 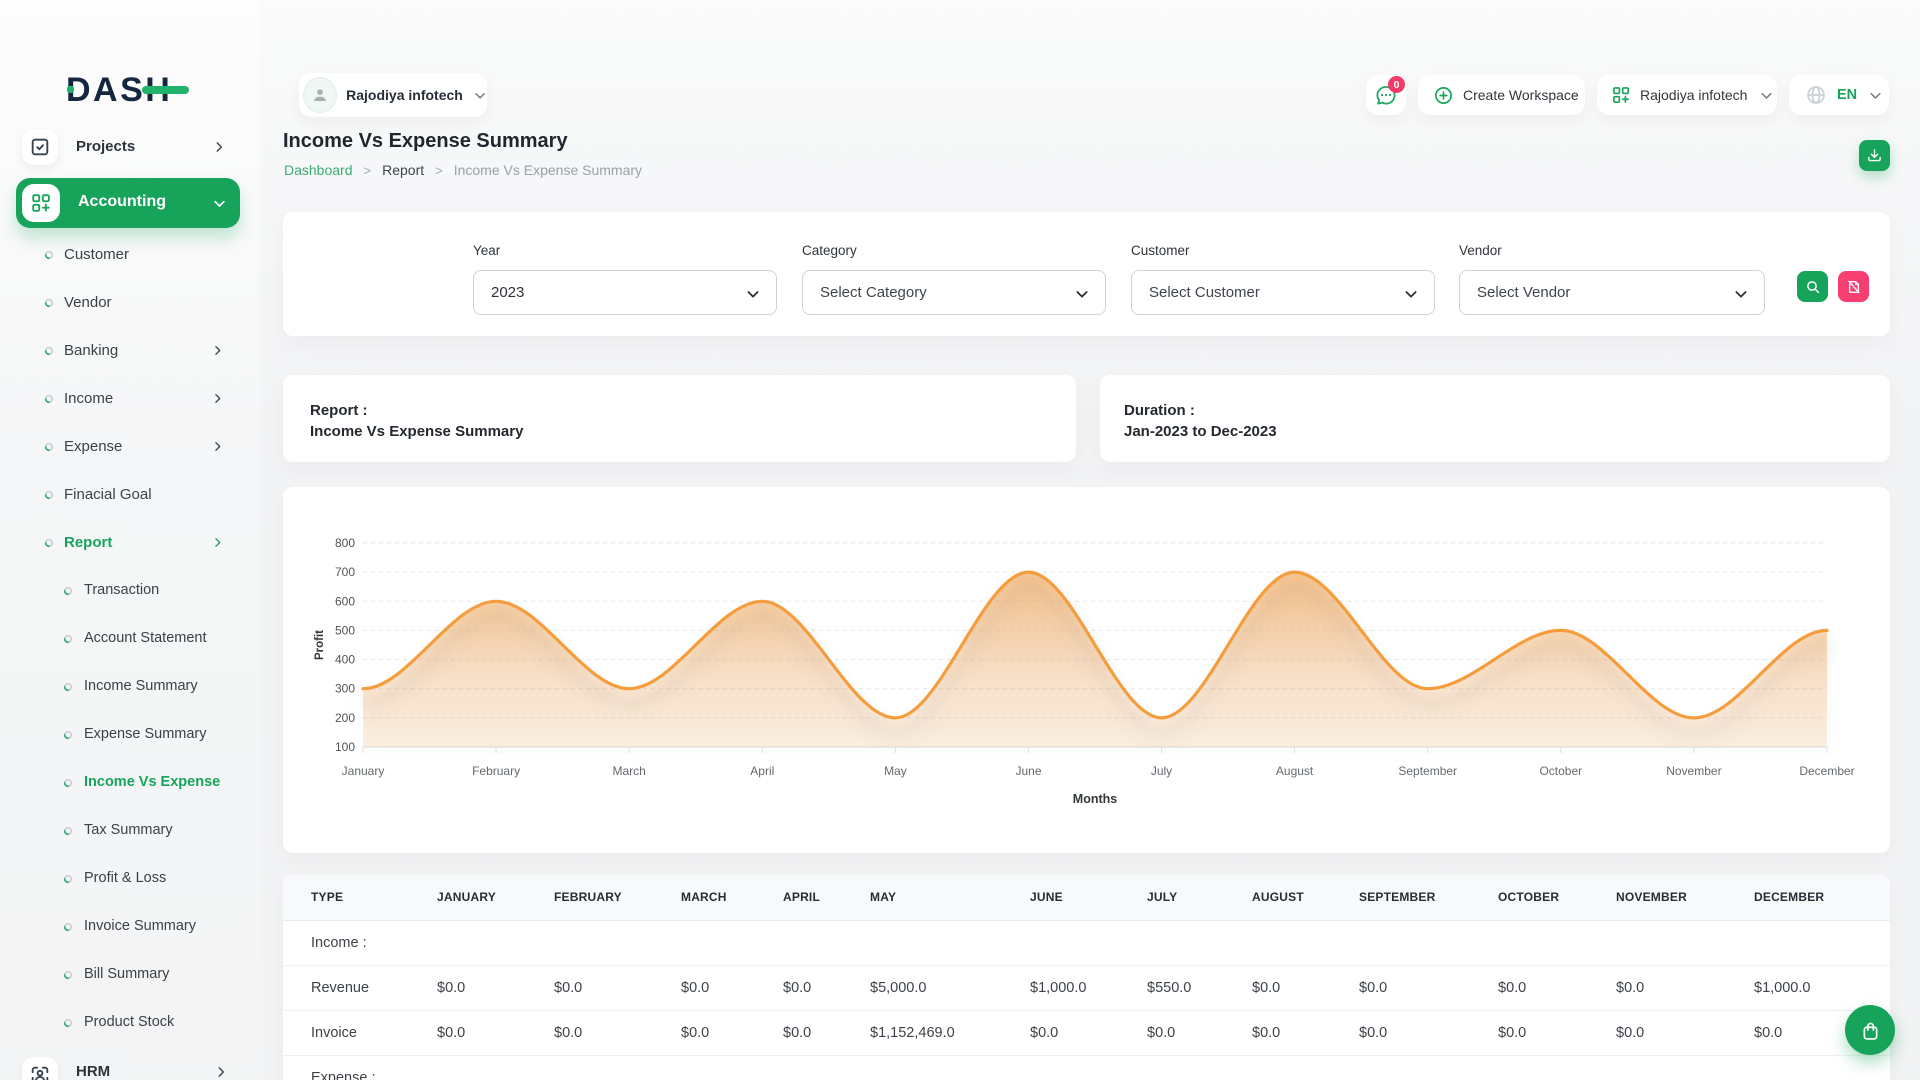 What do you see at coordinates (345, 747) in the screenshot?
I see `svg-text: 100` at bounding box center [345, 747].